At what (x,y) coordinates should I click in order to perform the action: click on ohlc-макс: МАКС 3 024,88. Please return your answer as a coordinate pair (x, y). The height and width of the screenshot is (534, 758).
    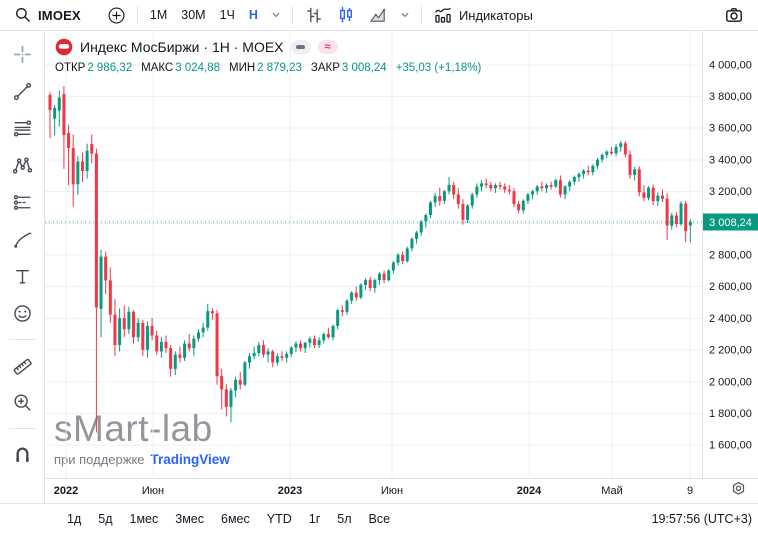
    Looking at the image, I should click on (180, 68).